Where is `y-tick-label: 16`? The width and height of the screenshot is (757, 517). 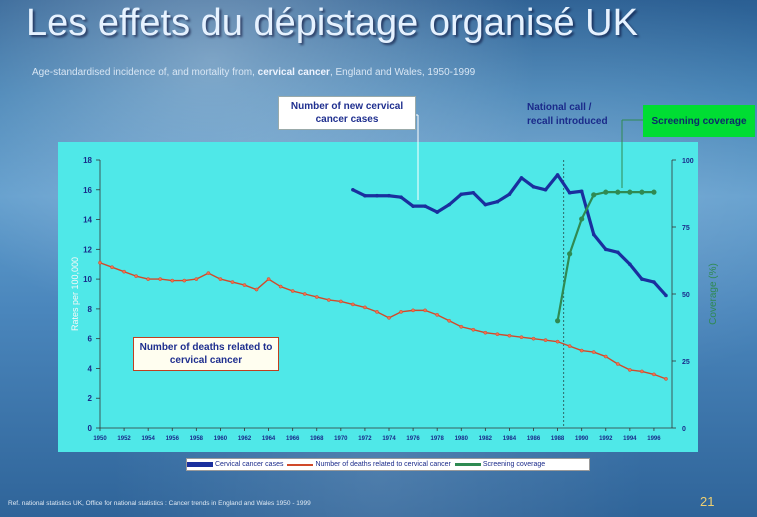 y-tick-label: 16 is located at coordinates (87, 190).